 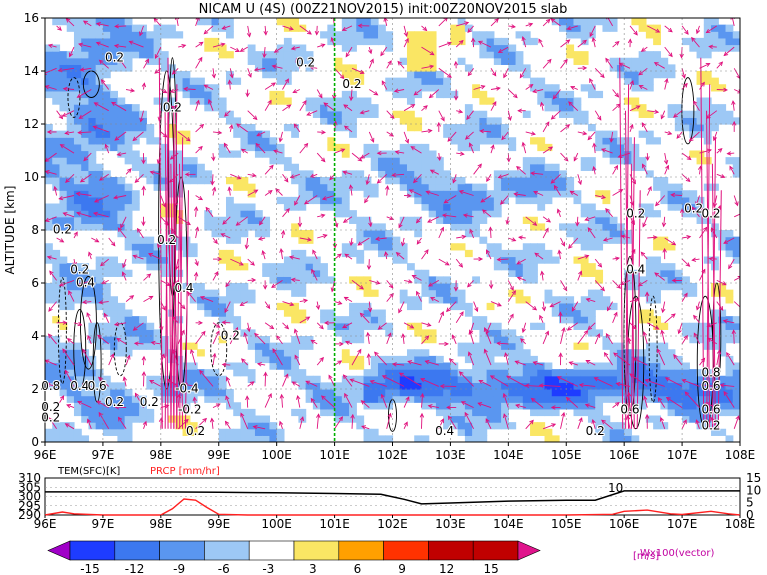 What do you see at coordinates (178, 309) in the screenshot?
I see `updraft-vector` at bounding box center [178, 309].